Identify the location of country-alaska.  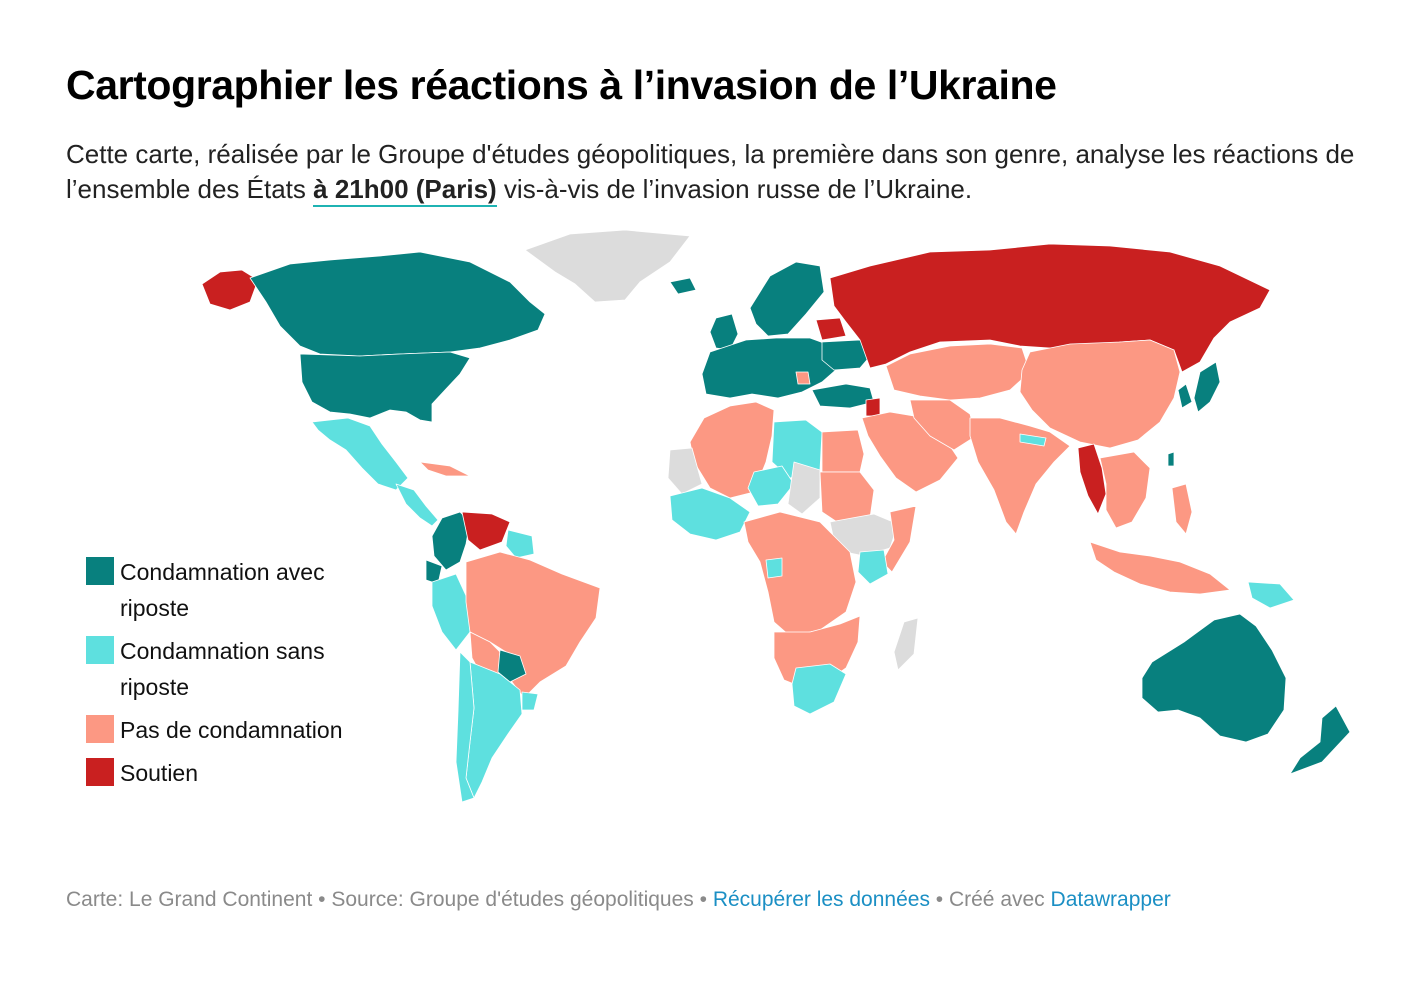
(230, 290).